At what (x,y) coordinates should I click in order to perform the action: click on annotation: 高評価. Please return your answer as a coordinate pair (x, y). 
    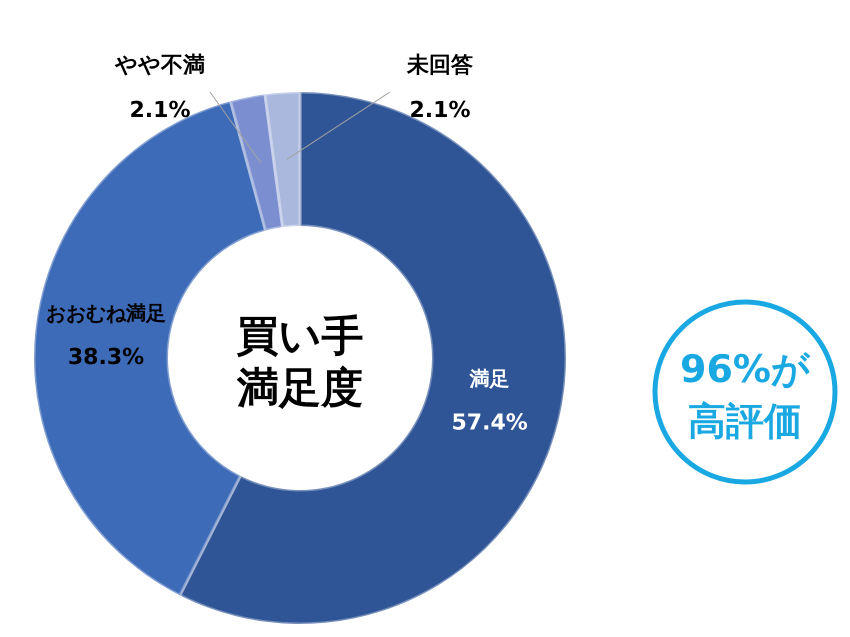
    Looking at the image, I should click on (745, 421).